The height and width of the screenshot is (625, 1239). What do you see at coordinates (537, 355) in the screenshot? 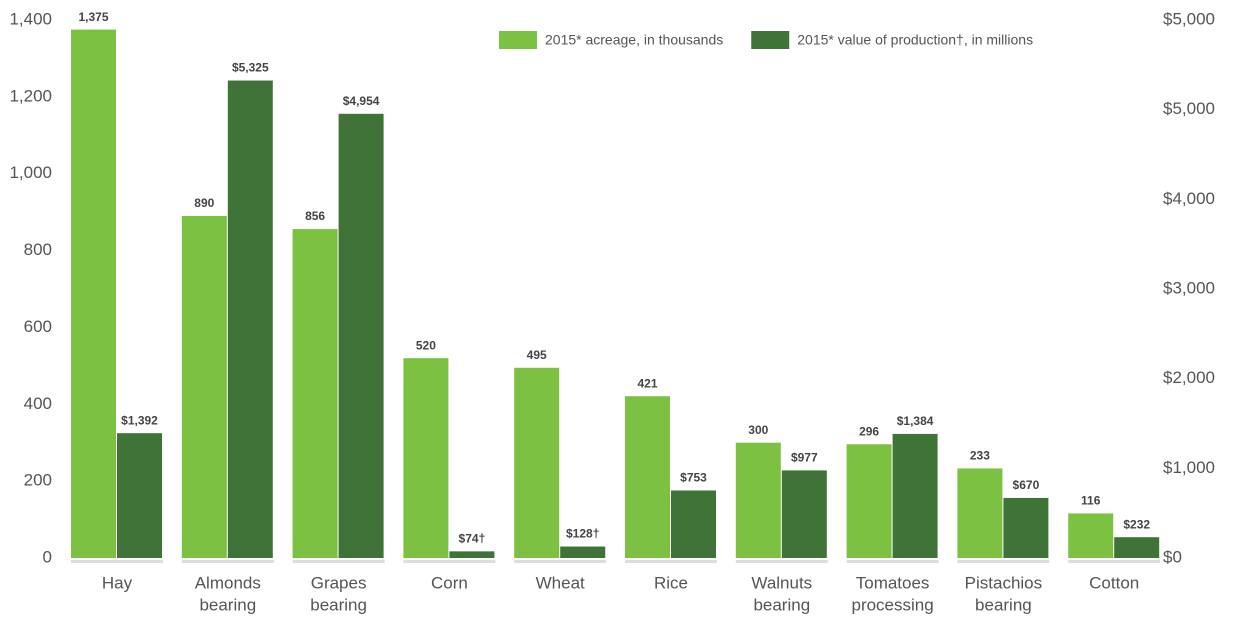
I see `value-label: 495` at bounding box center [537, 355].